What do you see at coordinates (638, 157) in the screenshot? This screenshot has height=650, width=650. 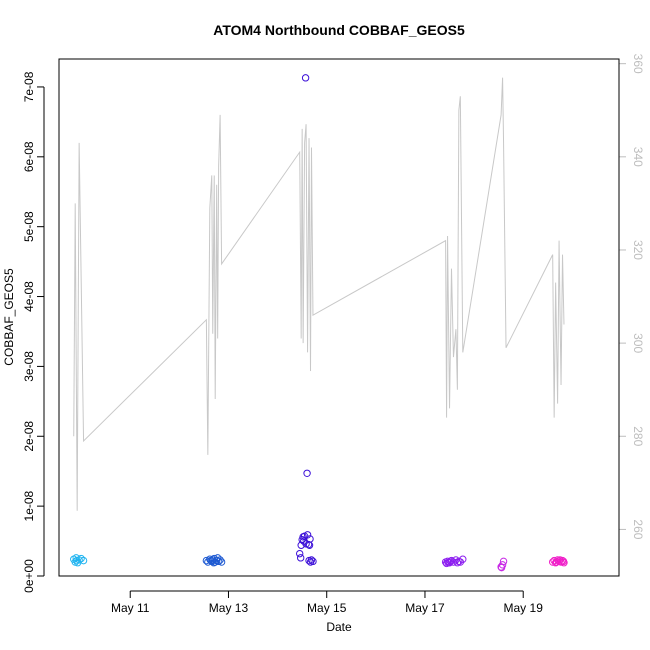 I see `y2-tick-label-4: 340` at bounding box center [638, 157].